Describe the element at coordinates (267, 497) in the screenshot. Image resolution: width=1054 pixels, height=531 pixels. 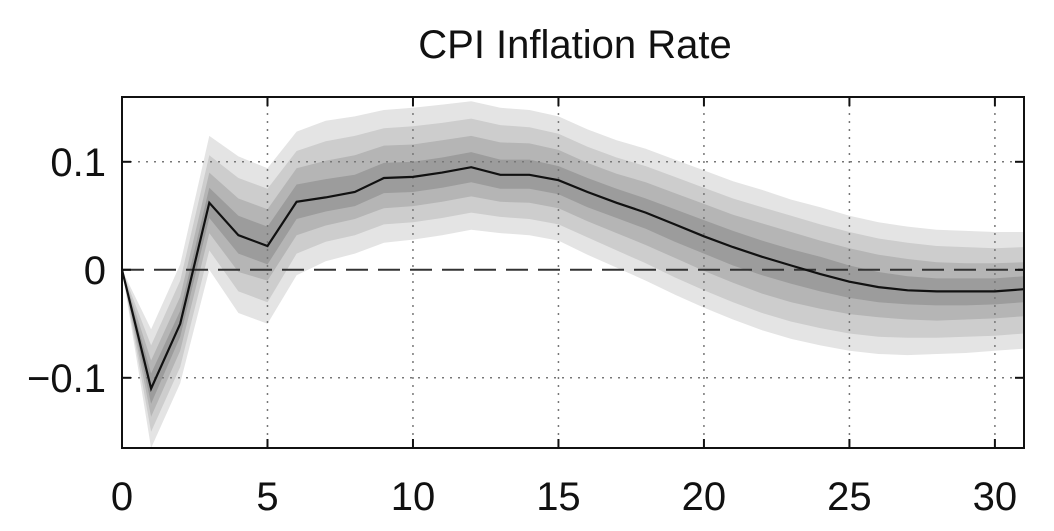
I see `x-tick-label: 5` at that location.